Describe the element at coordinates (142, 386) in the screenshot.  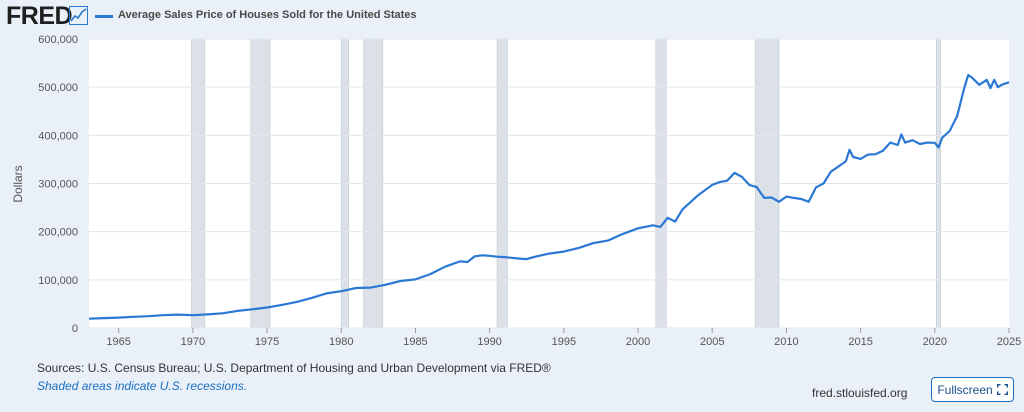
I see `recession-note: Shaded areas indicate U.S. recessions.` at that location.